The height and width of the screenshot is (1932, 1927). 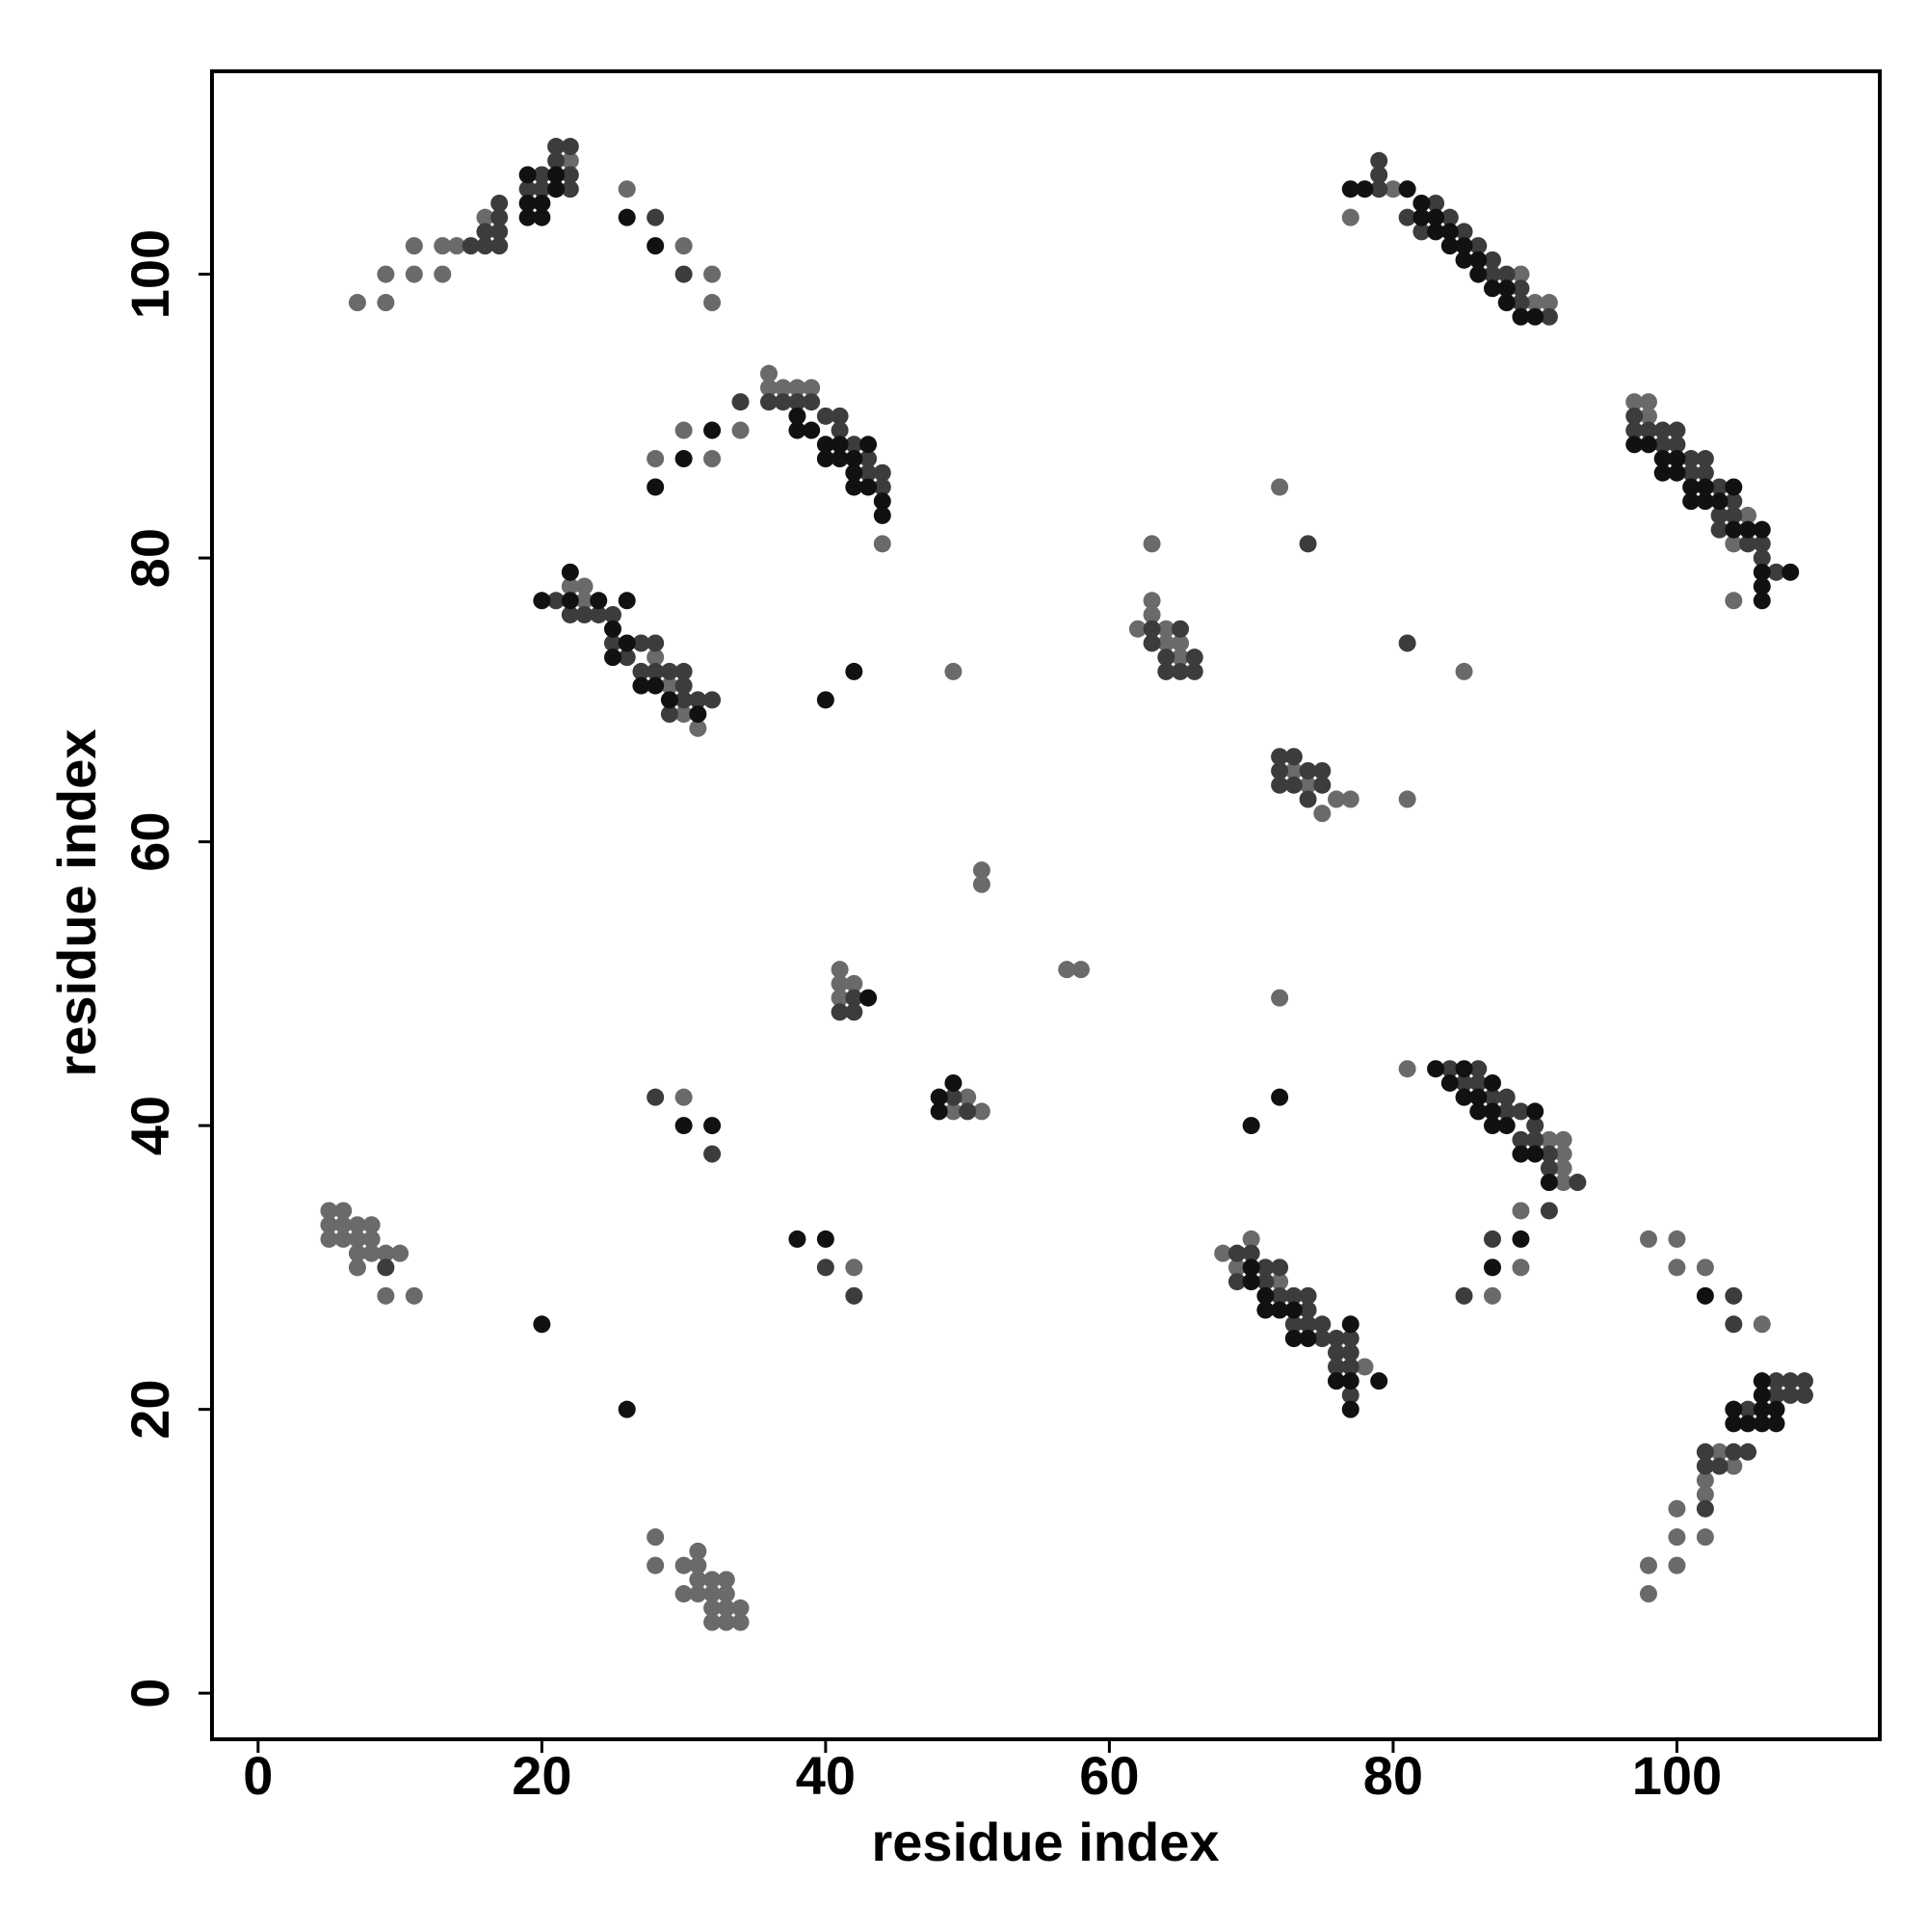 I want to click on y-tick-label: 80, so click(x=149, y=558).